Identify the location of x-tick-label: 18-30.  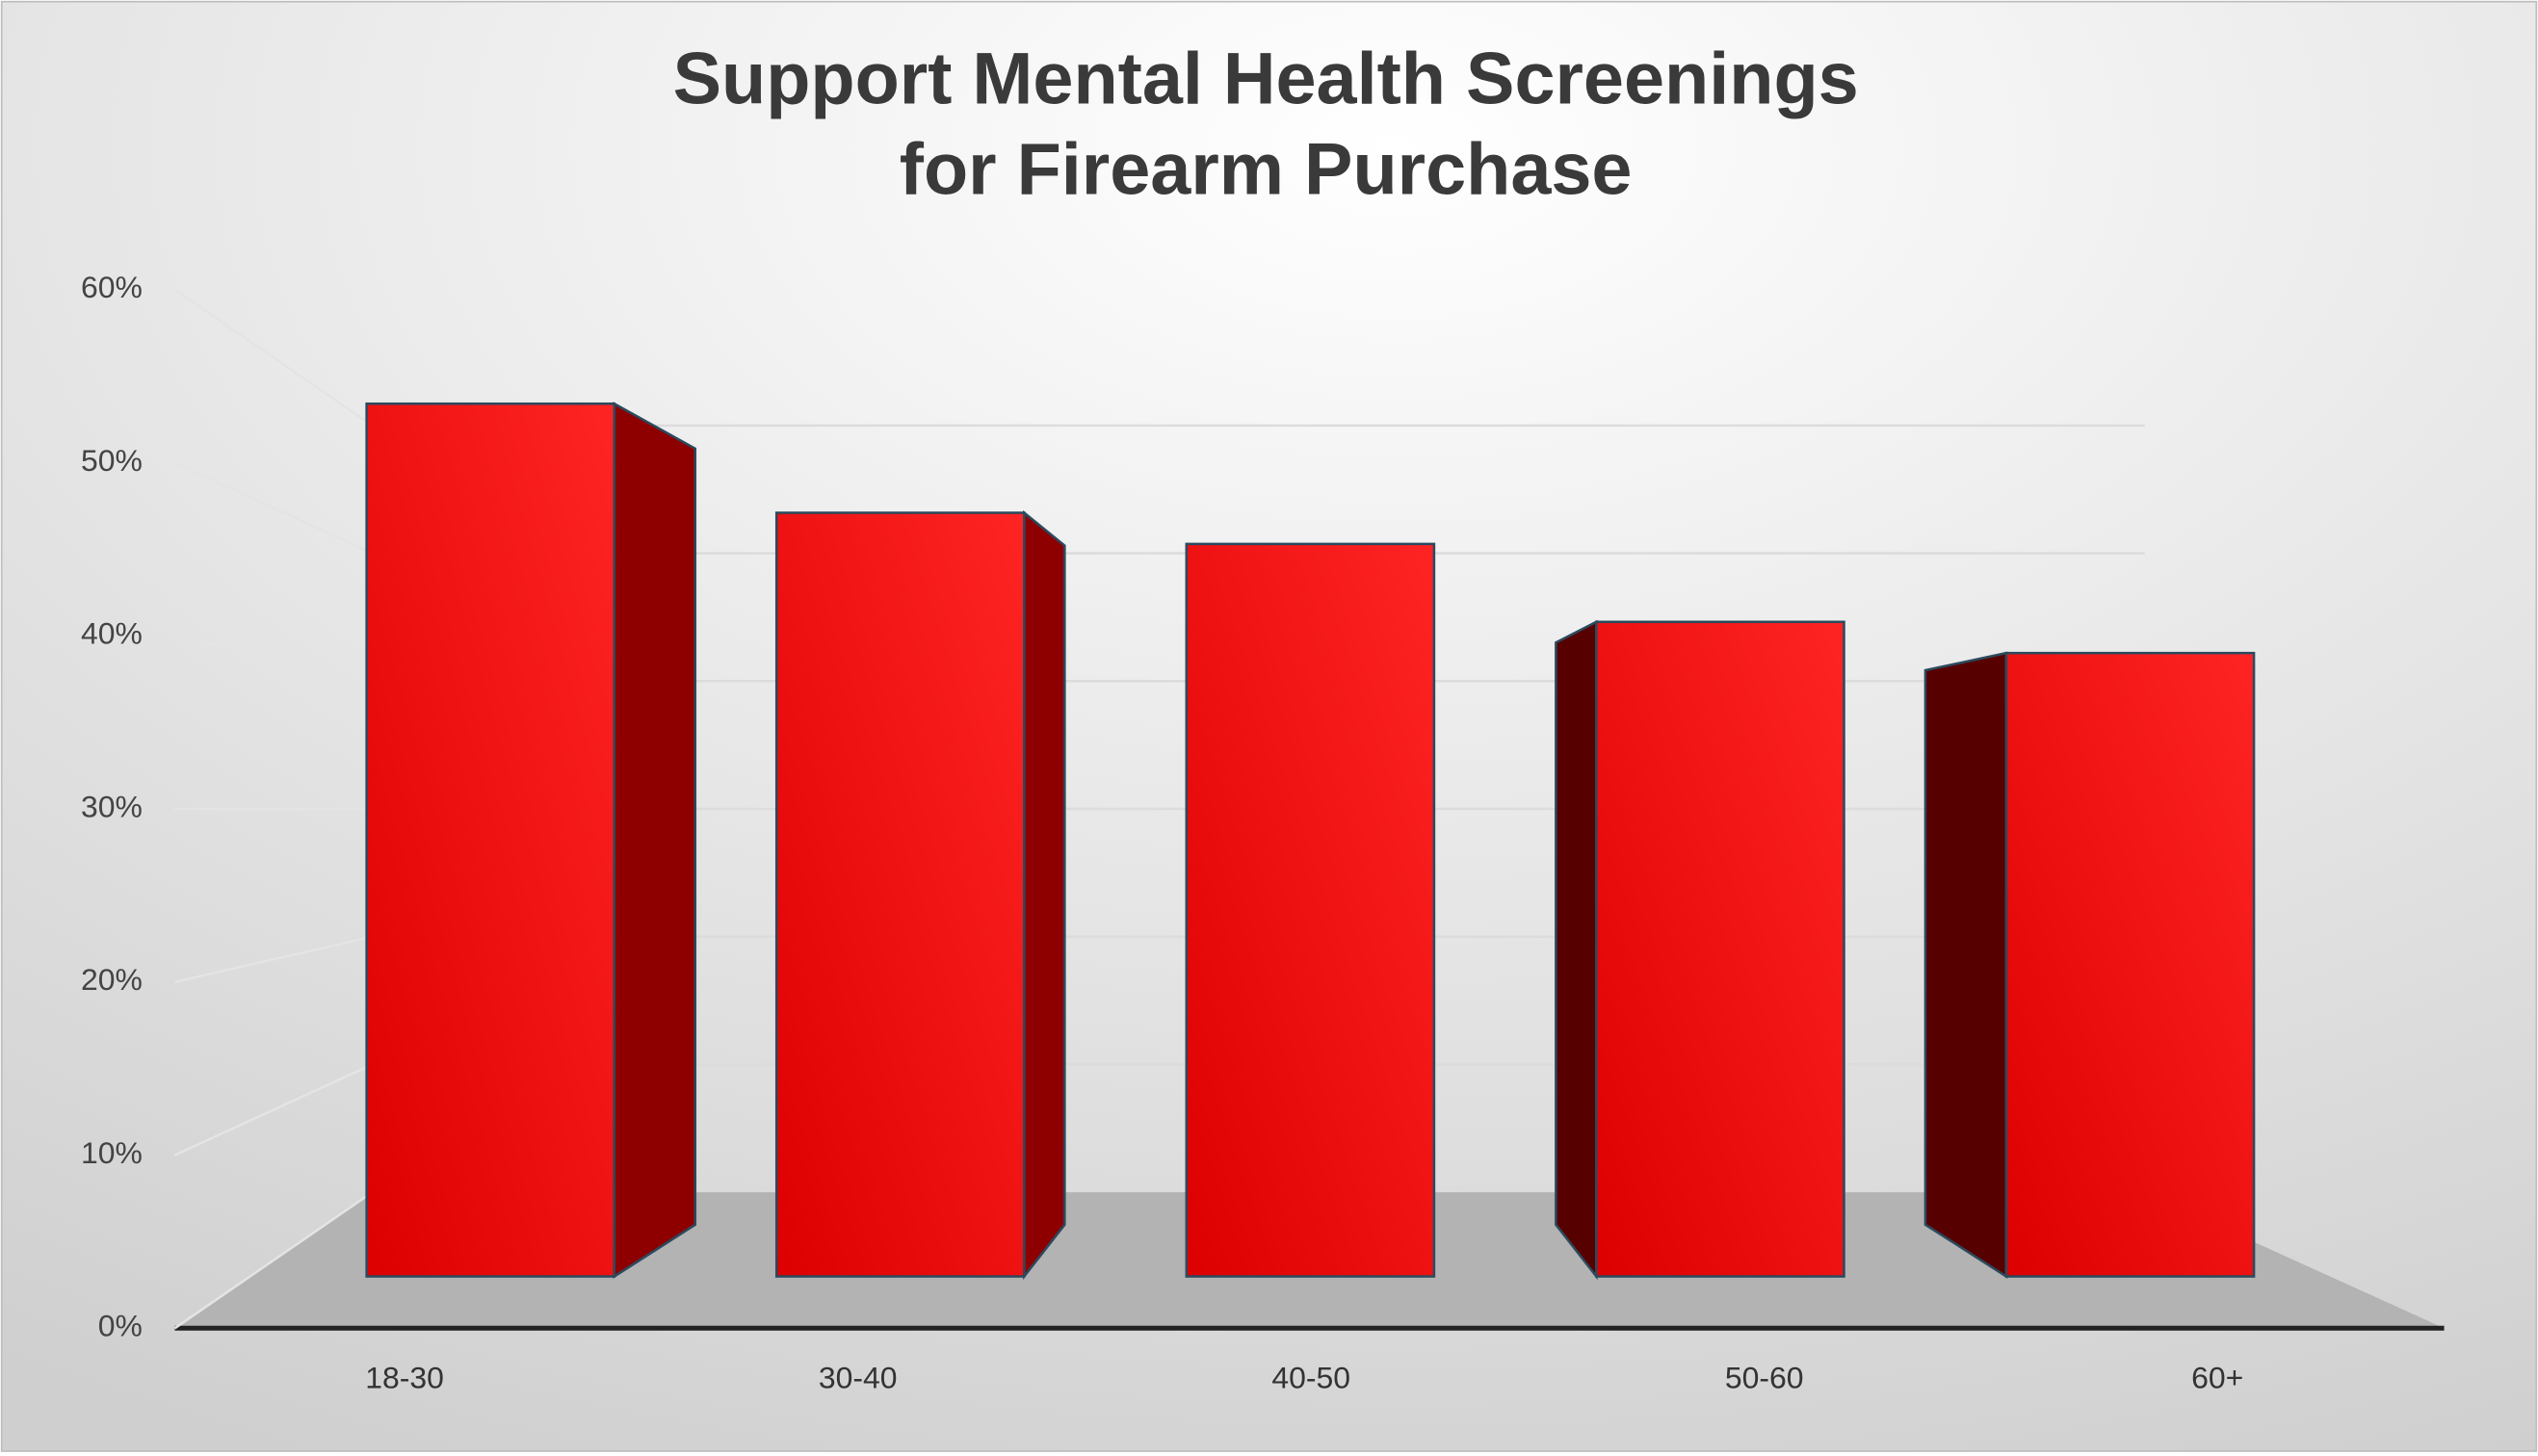
(404, 1377).